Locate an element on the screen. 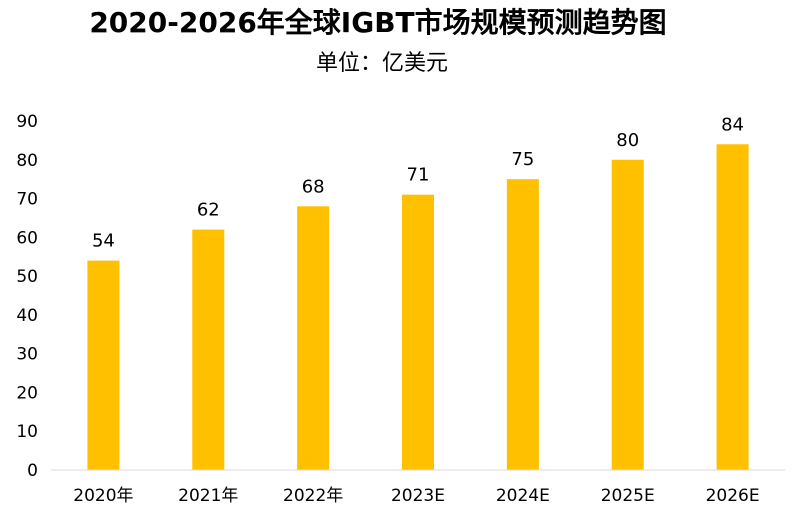 This screenshot has width=810, height=524. bar-value-label: 62 is located at coordinates (208, 210).